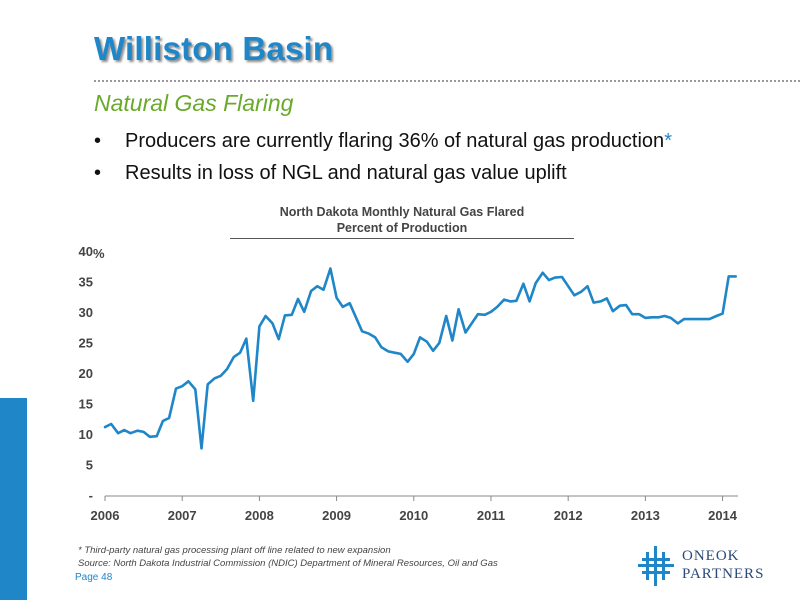 This screenshot has height=600, width=800. I want to click on y-tick-label: 35, so click(86, 282).